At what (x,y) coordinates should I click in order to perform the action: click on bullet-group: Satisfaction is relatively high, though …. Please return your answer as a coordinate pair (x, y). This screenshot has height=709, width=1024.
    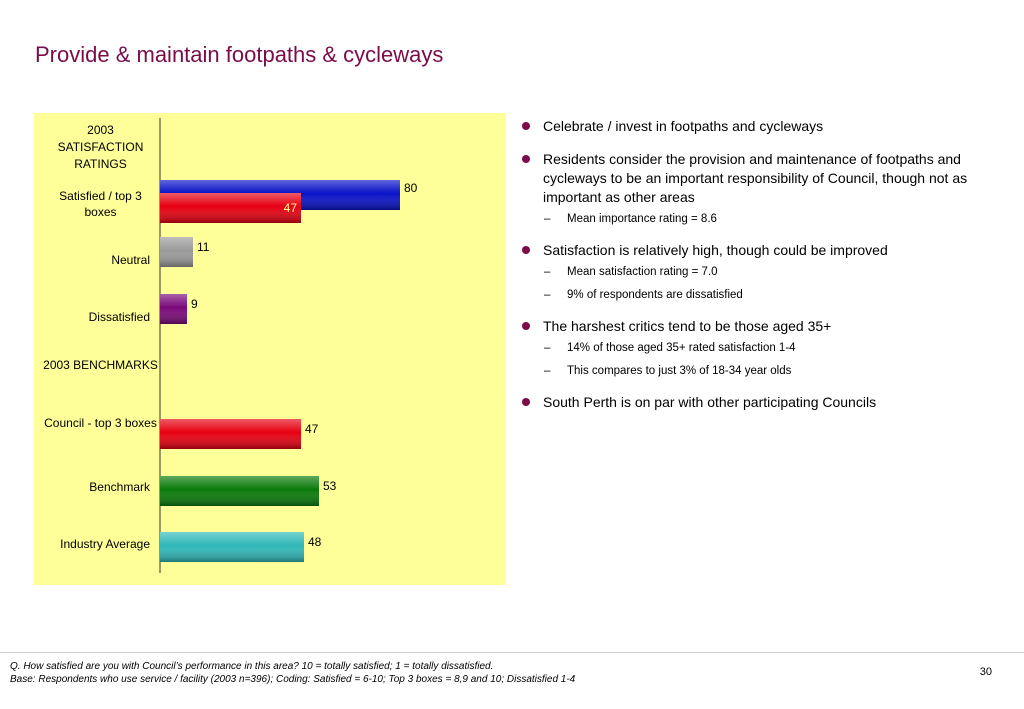
    Looking at the image, I should click on (760, 272).